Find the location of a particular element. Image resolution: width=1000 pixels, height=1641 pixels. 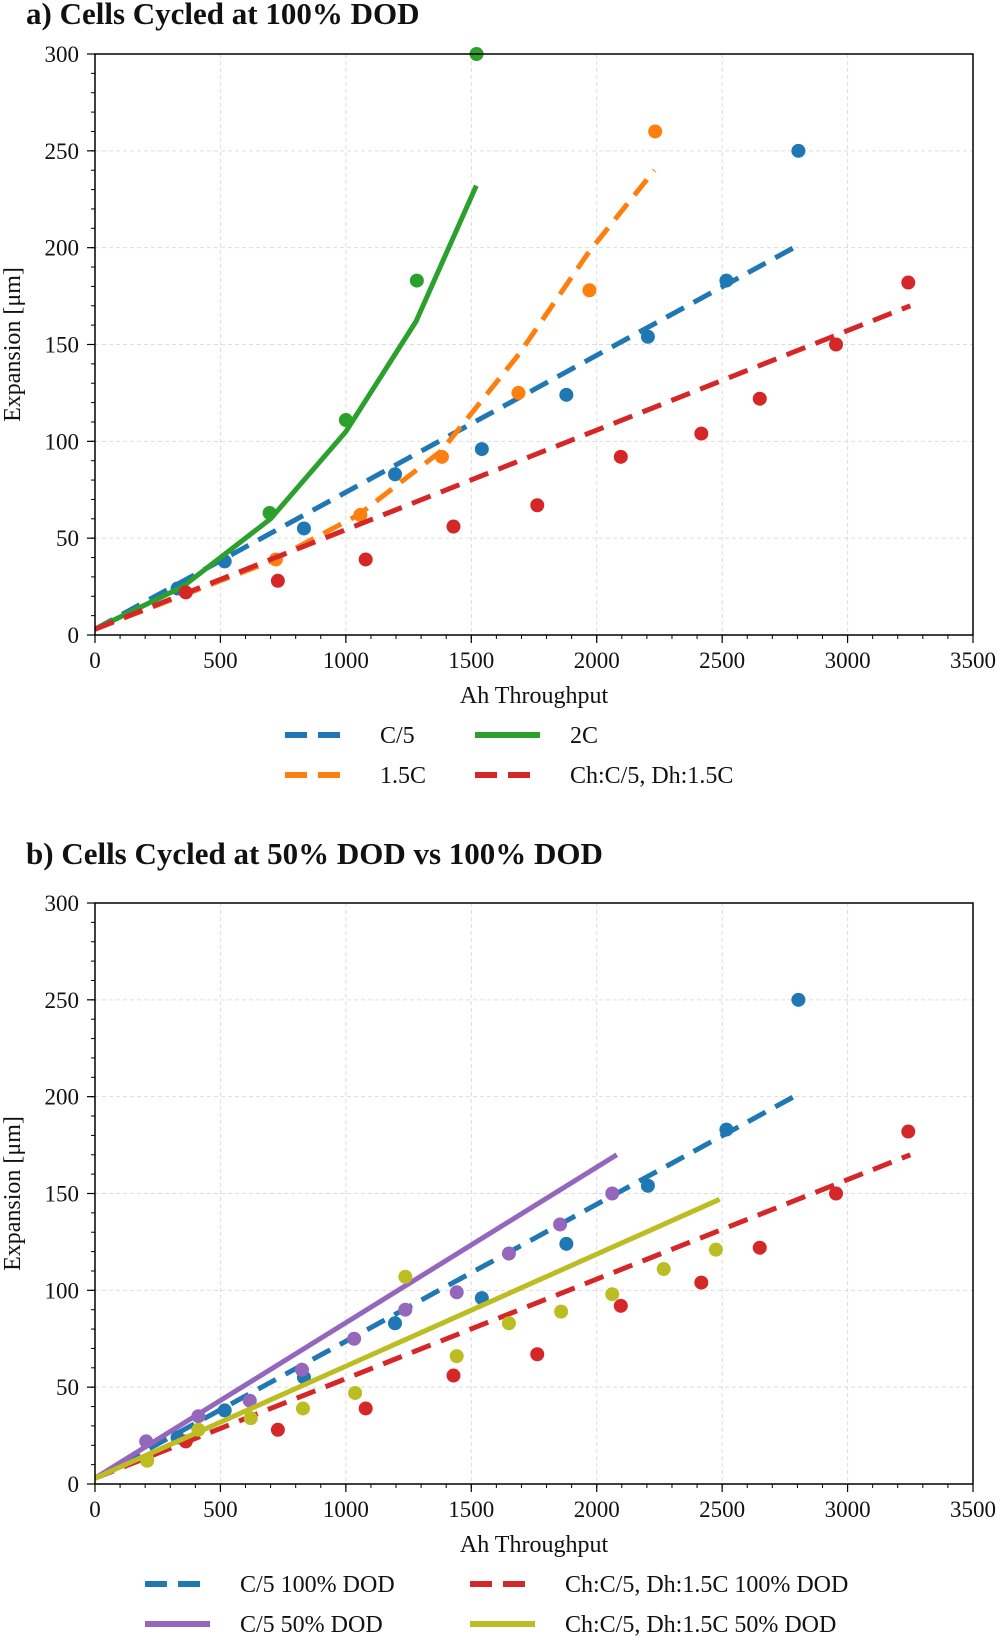

legend-item: Ch:C/5, Dh:1.5C 100% DOD is located at coordinates (659, 1585).